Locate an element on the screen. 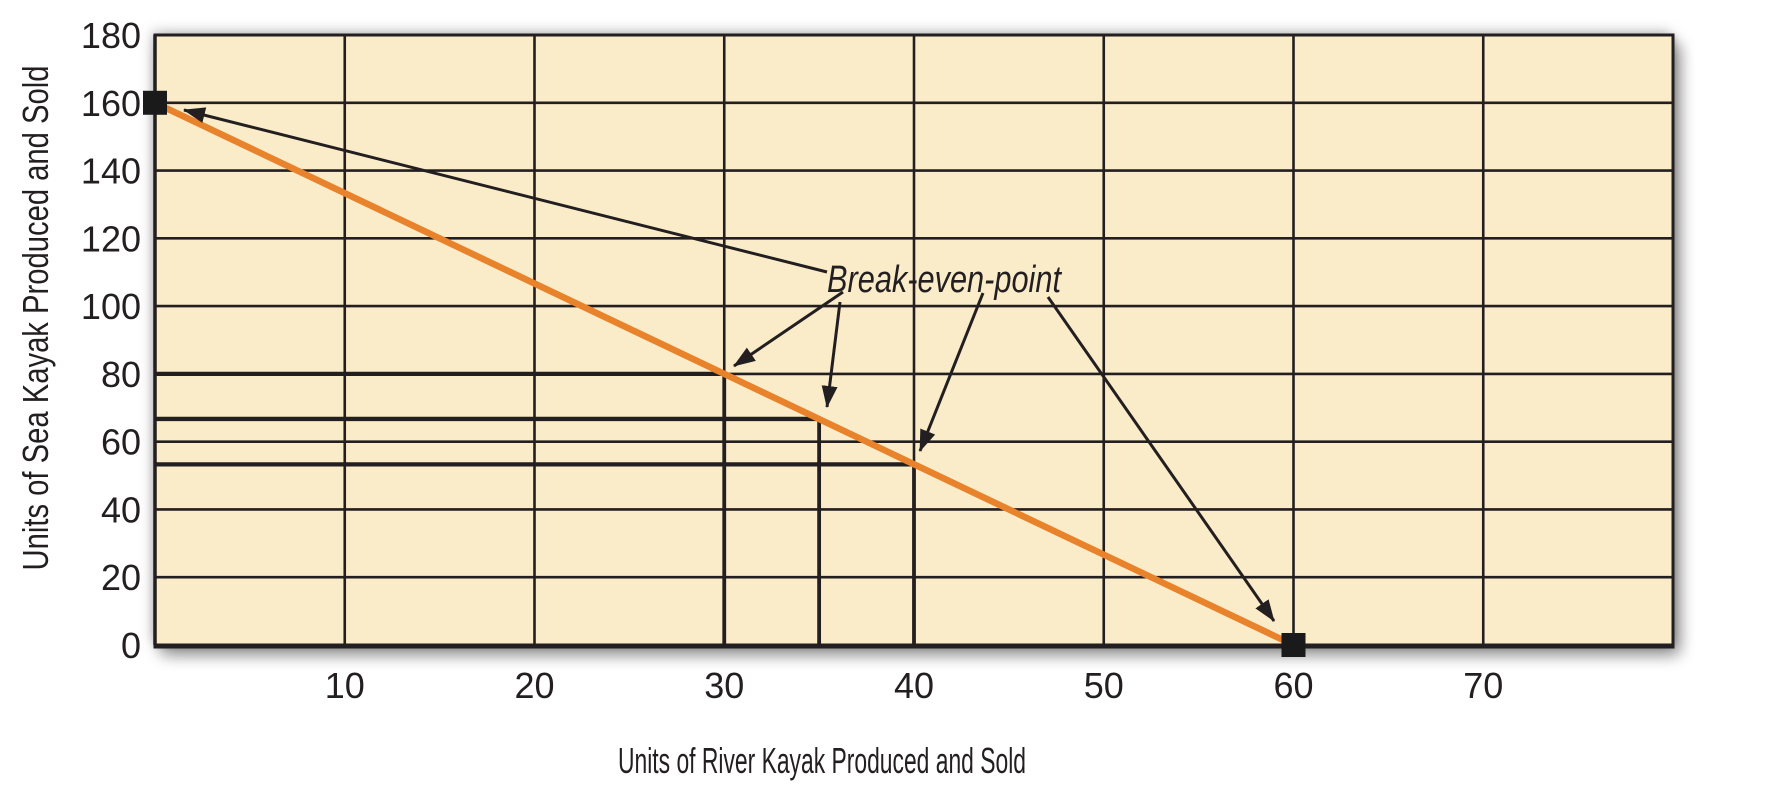 Image resolution: width=1769 pixels, height=792 pixels. x-tick-label-10: 10 is located at coordinates (345, 685).